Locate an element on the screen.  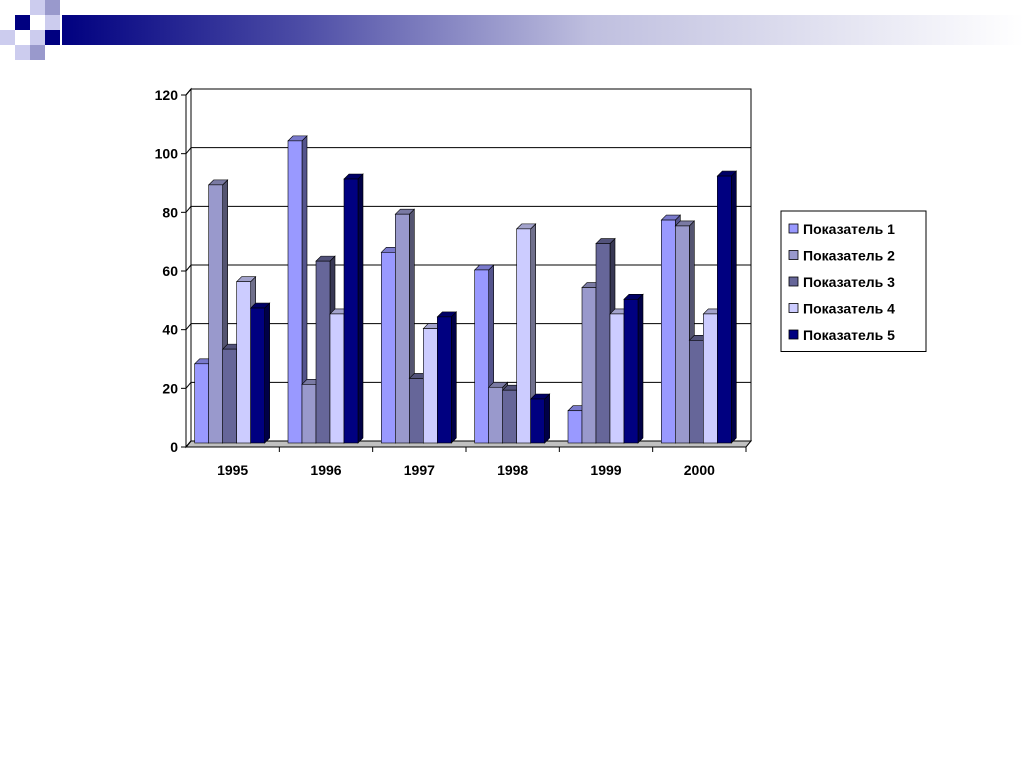
y-tick-label: 60 is located at coordinates (170, 271).